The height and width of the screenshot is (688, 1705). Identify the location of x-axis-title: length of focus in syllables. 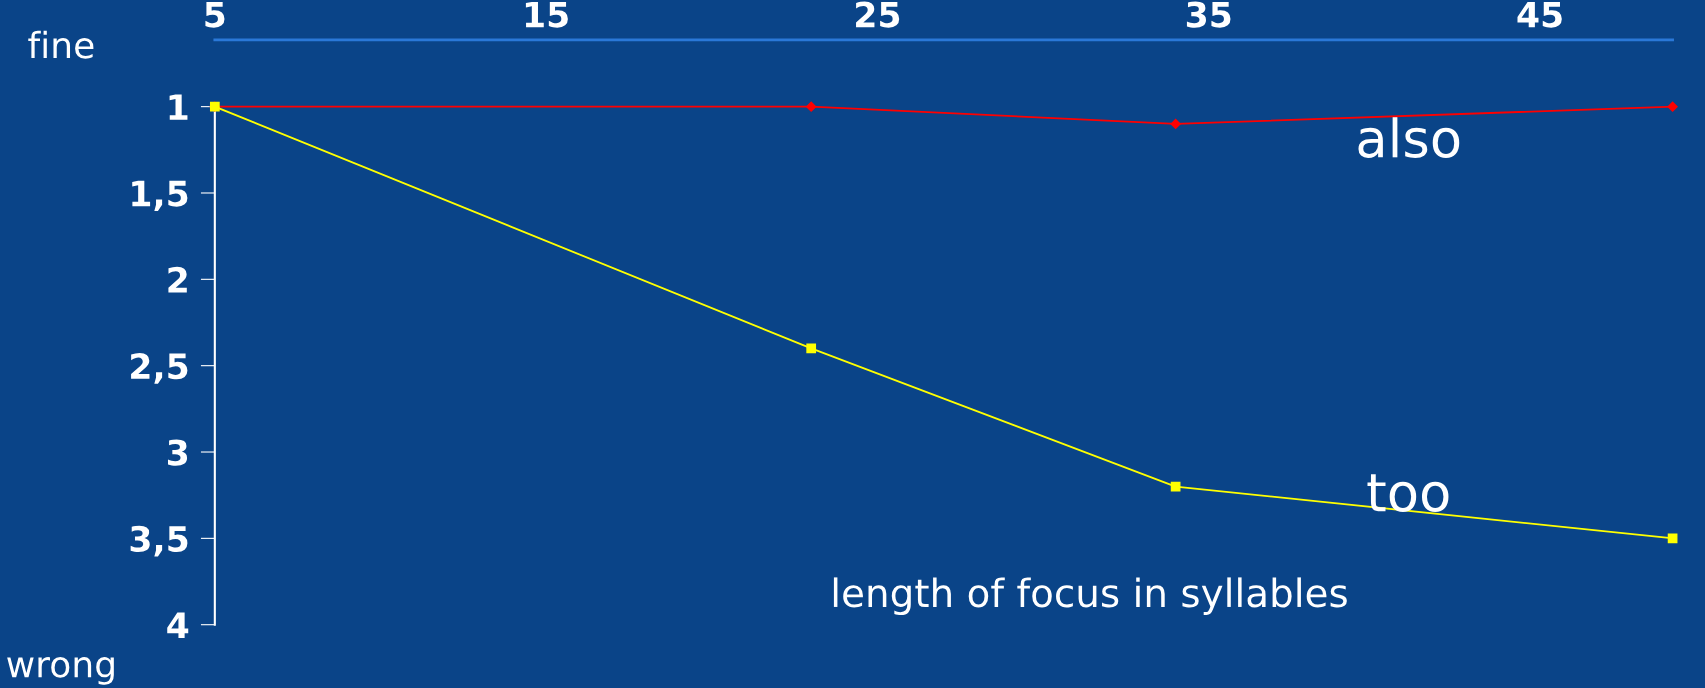
(1090, 596).